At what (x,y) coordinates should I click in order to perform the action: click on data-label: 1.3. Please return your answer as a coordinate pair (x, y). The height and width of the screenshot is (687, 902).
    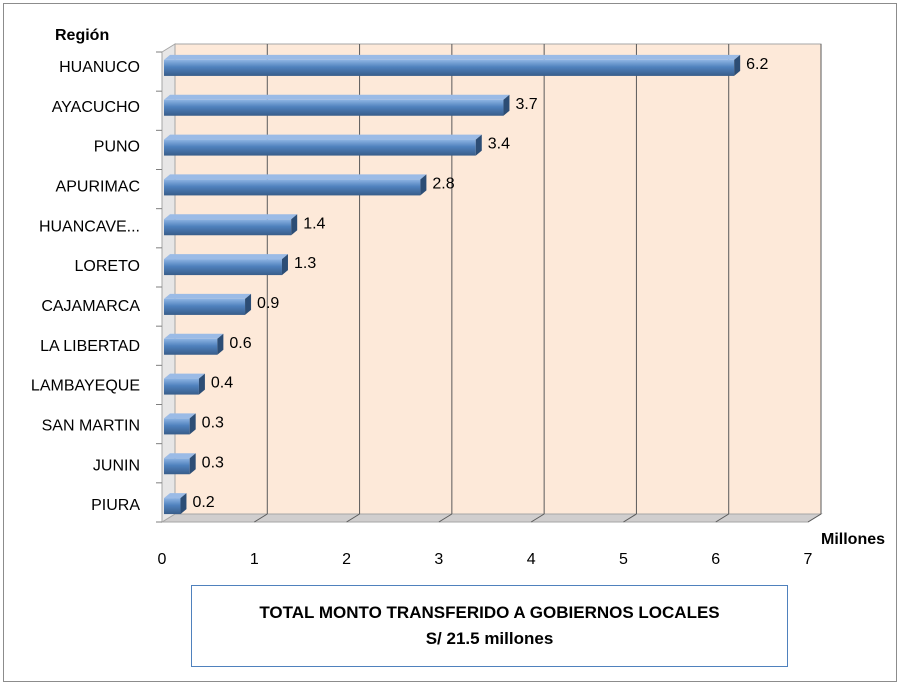
    Looking at the image, I should click on (305, 263).